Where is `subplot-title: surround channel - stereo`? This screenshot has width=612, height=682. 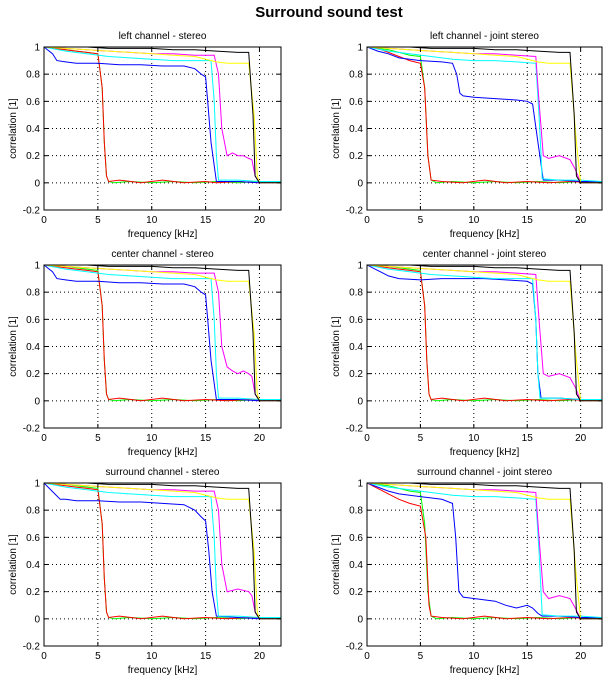
subplot-title: surround channel - stereo is located at coordinates (163, 472).